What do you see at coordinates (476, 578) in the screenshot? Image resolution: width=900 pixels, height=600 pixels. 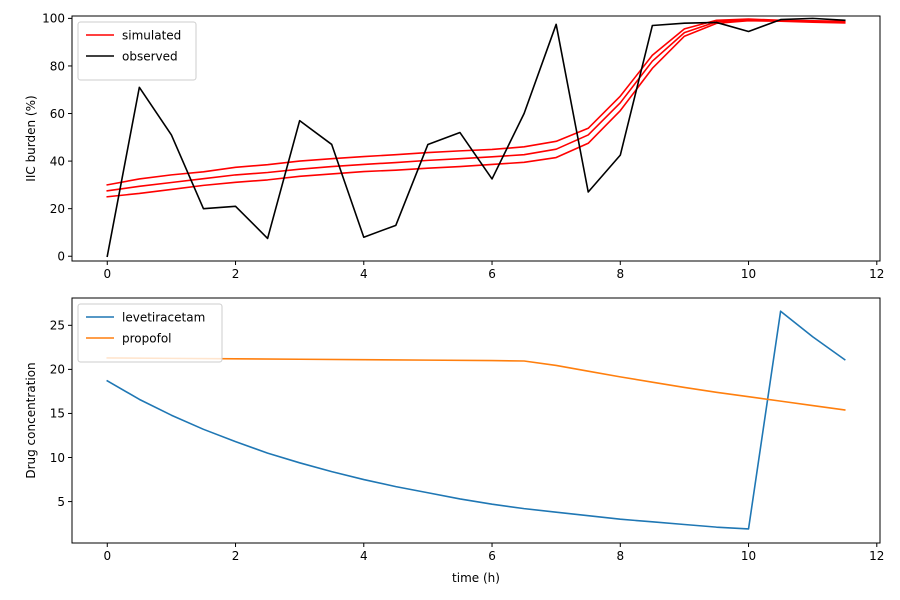 I see `x-axis-label: time (h)` at bounding box center [476, 578].